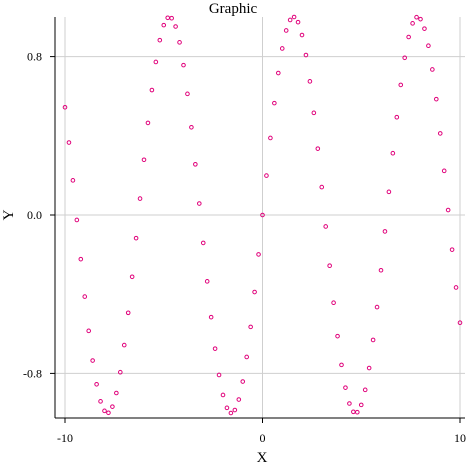  I want to click on y-tick-label: -0.8, so click(32, 373).